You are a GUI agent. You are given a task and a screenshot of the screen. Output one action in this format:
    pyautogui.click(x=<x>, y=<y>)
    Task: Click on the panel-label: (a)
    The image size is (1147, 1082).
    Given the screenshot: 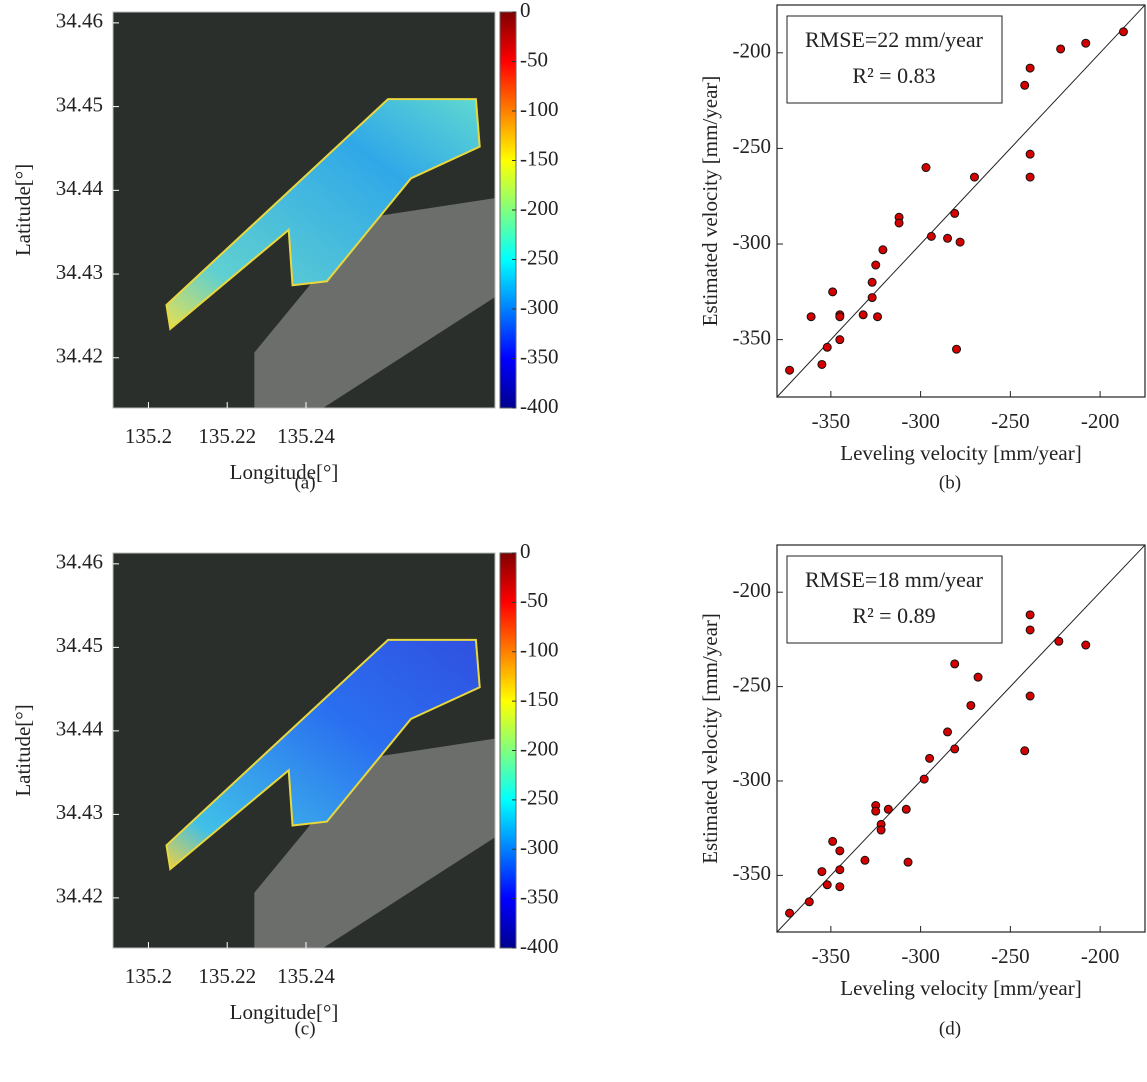 What is the action you would take?
    pyautogui.click(x=304, y=482)
    